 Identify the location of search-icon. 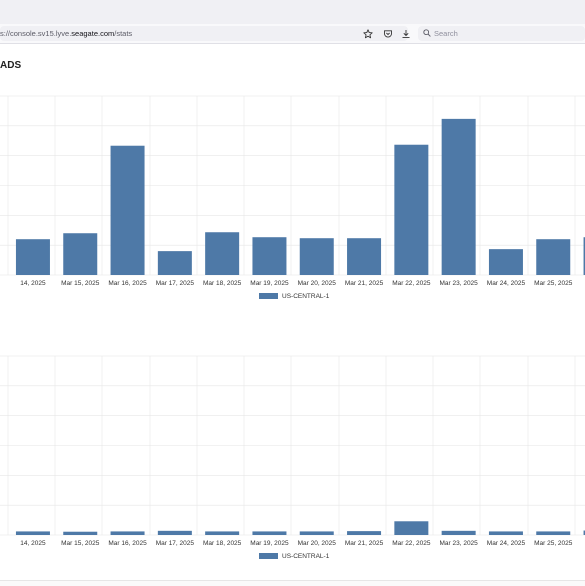
(427, 33).